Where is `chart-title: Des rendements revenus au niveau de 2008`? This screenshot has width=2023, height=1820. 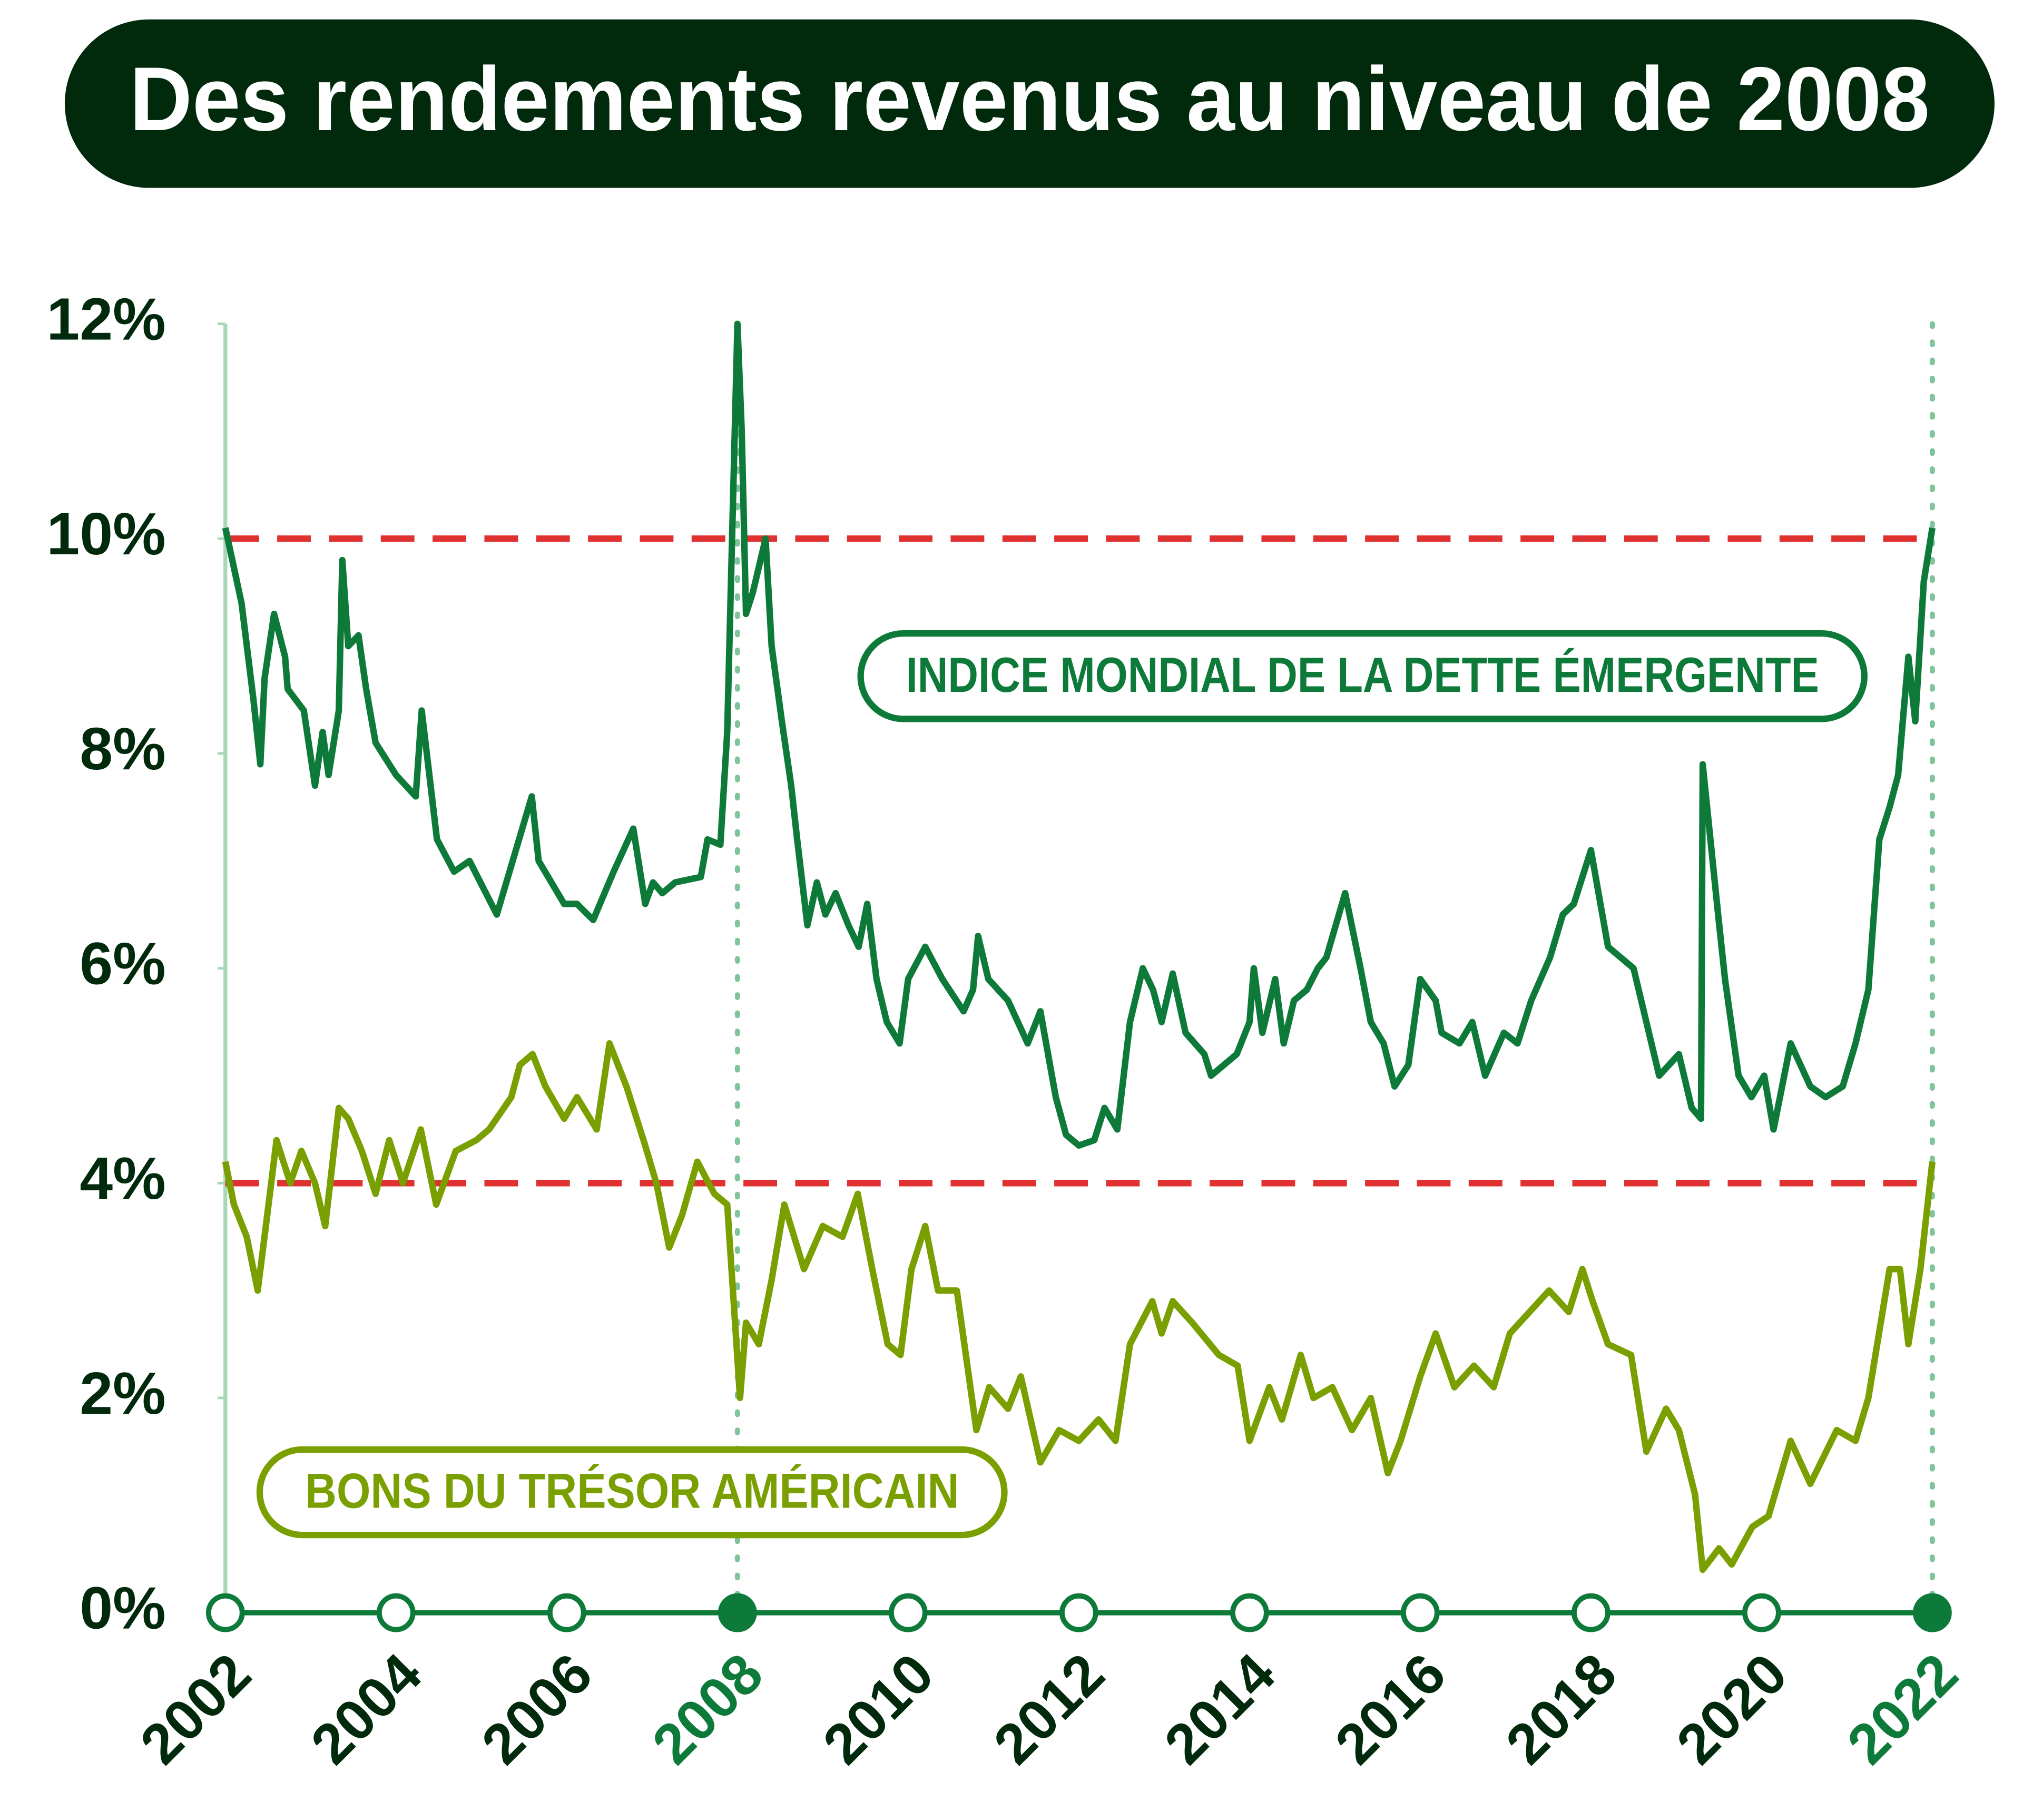
chart-title: Des rendements revenus au niveau de 2008 is located at coordinates (1030, 99).